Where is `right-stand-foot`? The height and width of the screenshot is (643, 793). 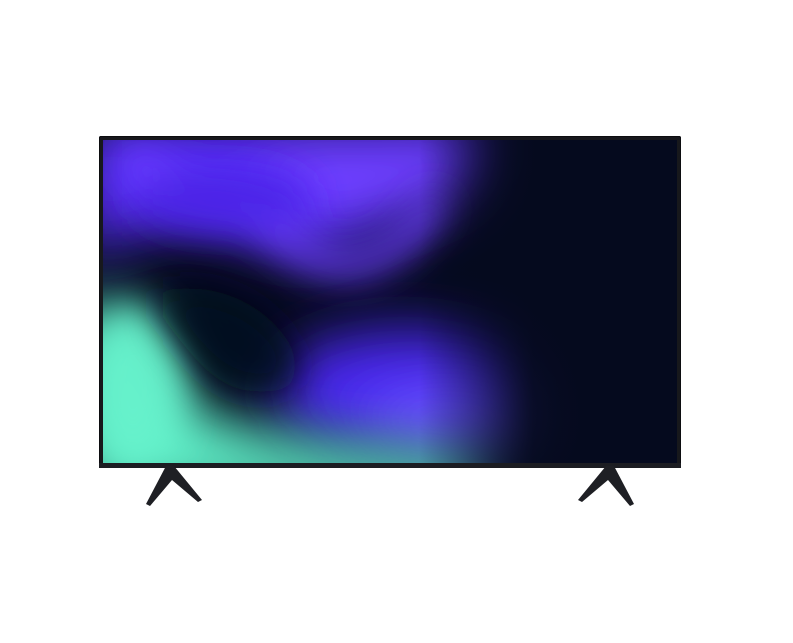 right-stand-foot is located at coordinates (606, 486).